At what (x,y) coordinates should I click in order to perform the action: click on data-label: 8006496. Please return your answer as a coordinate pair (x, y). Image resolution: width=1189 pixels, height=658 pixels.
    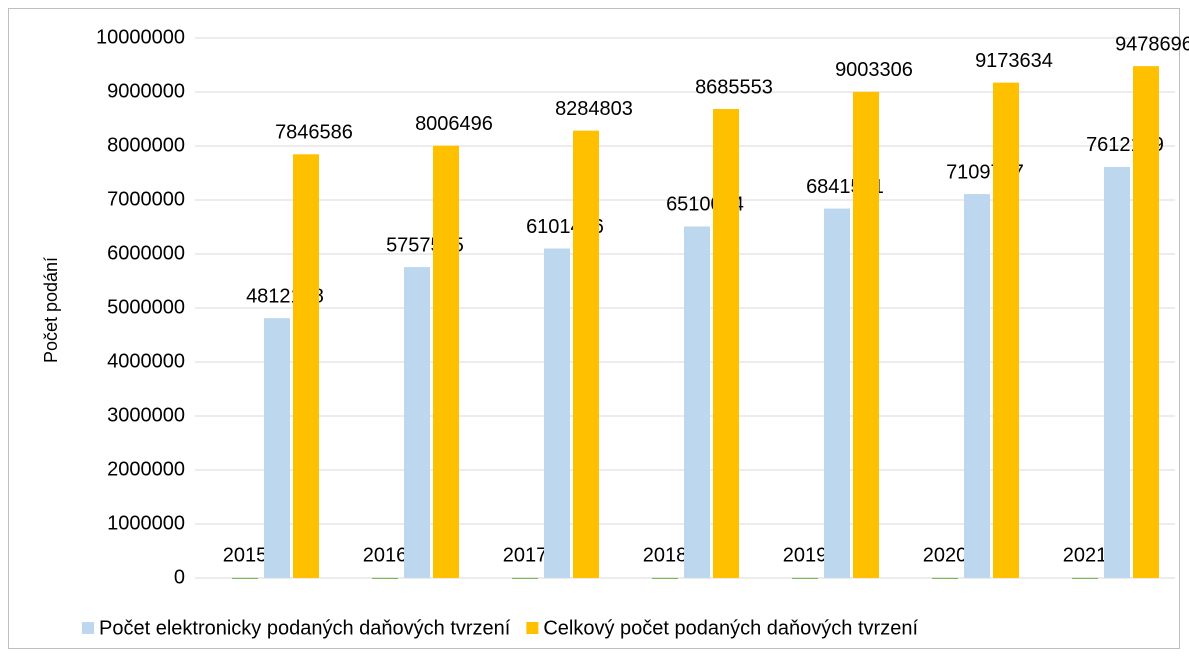
    Looking at the image, I should click on (454, 124).